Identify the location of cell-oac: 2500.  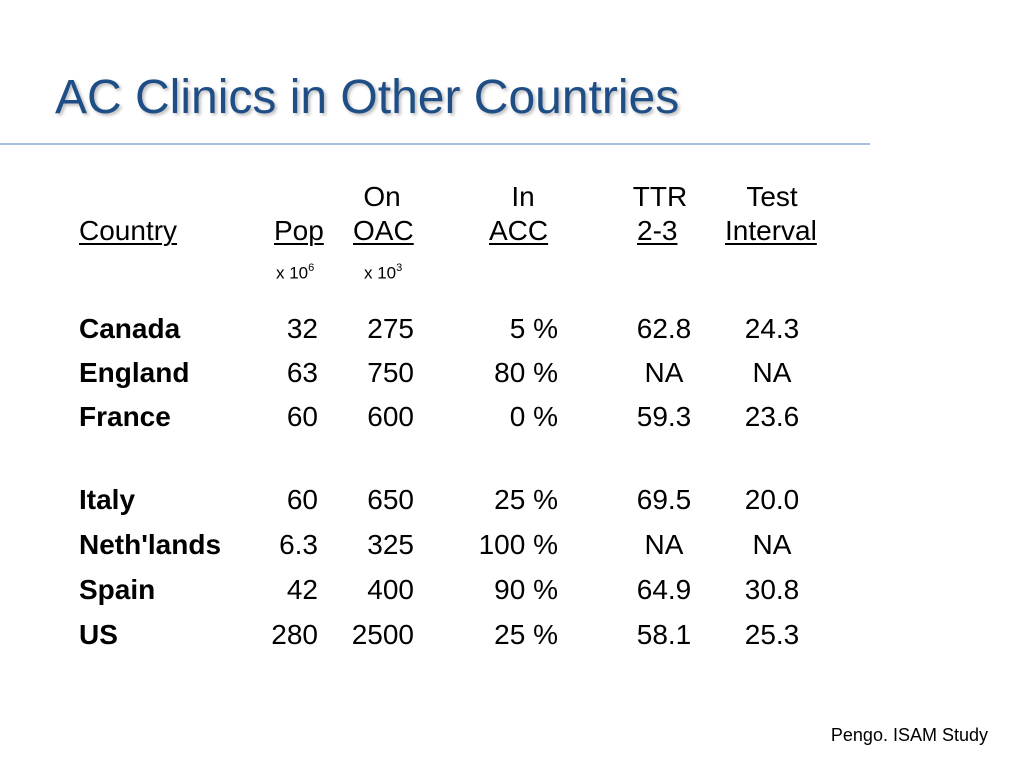
(382, 634).